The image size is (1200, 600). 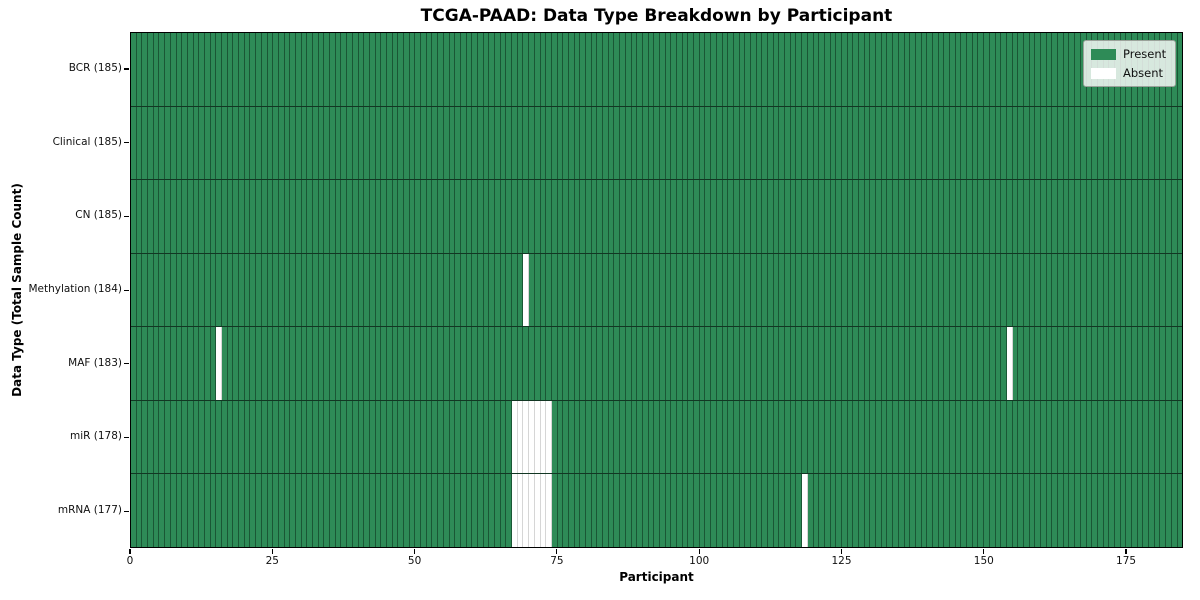 What do you see at coordinates (1126, 561) in the screenshot?
I see `x-tick-label-175: 175` at bounding box center [1126, 561].